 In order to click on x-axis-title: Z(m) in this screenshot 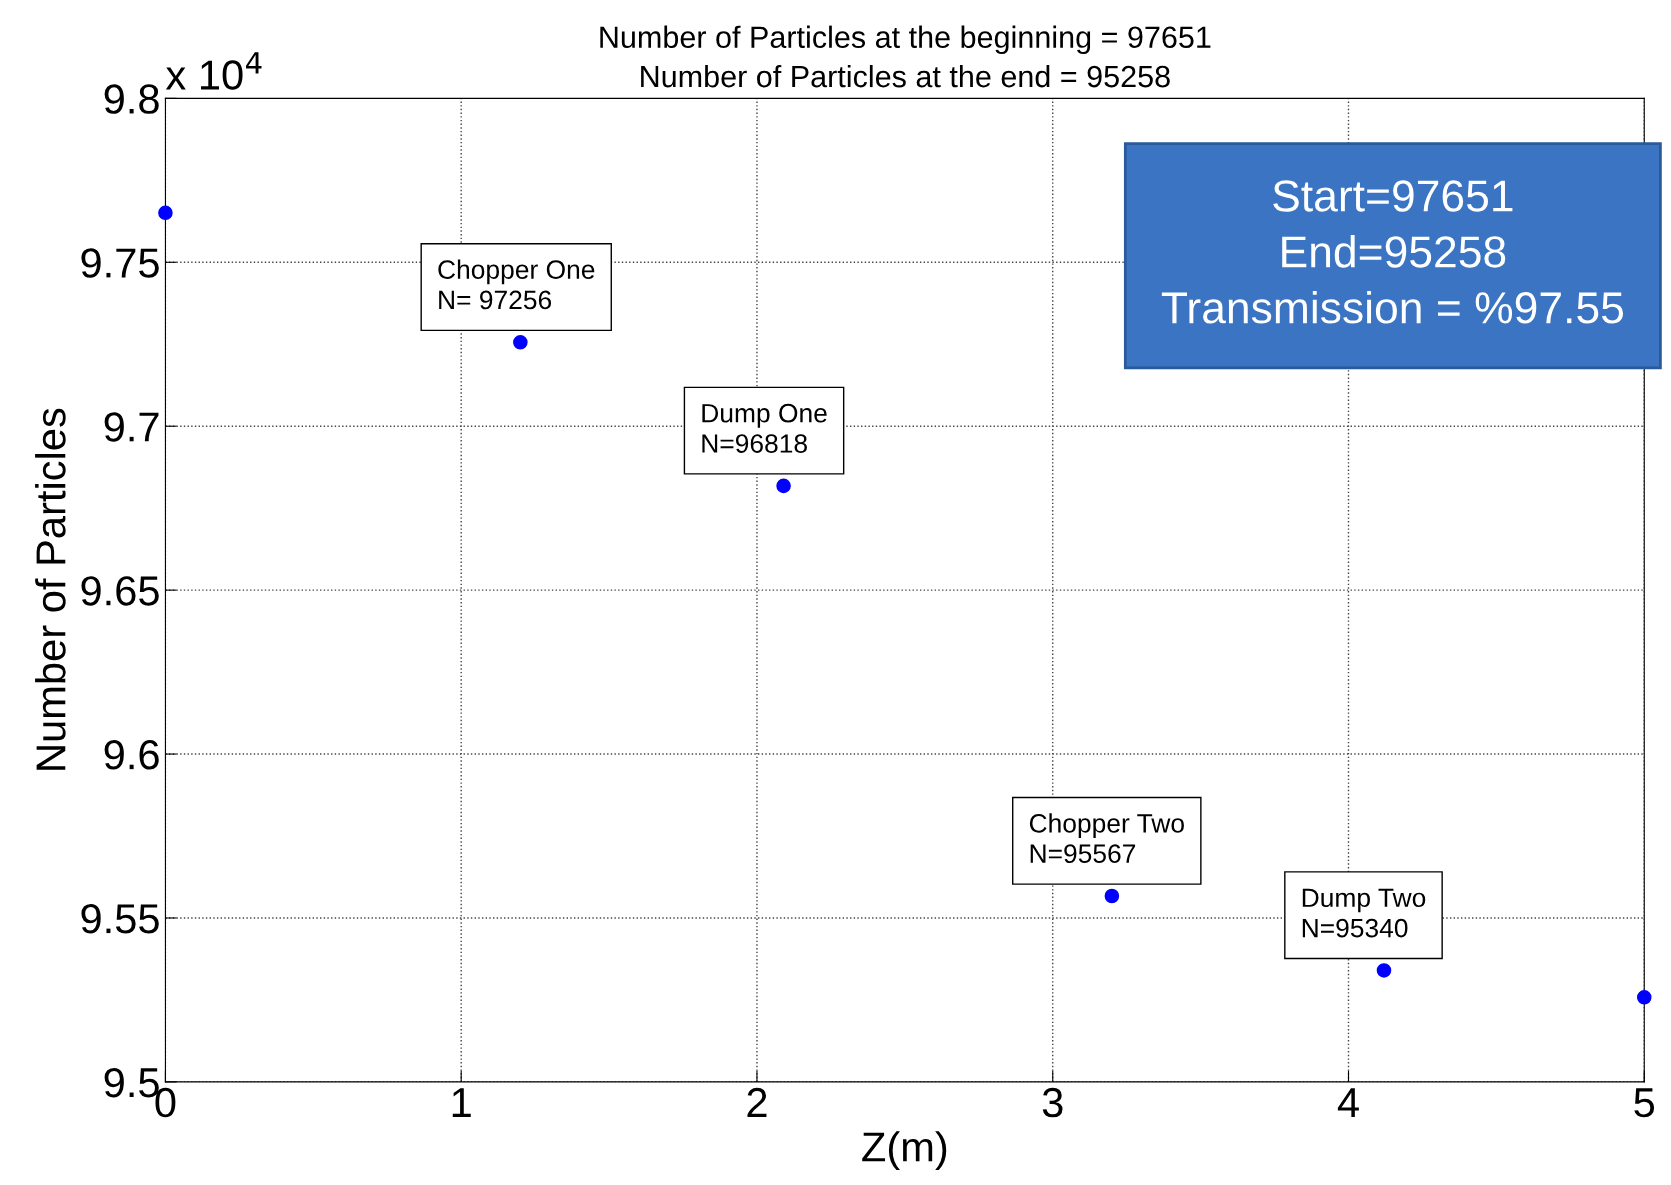, I will do `click(904, 1150)`.